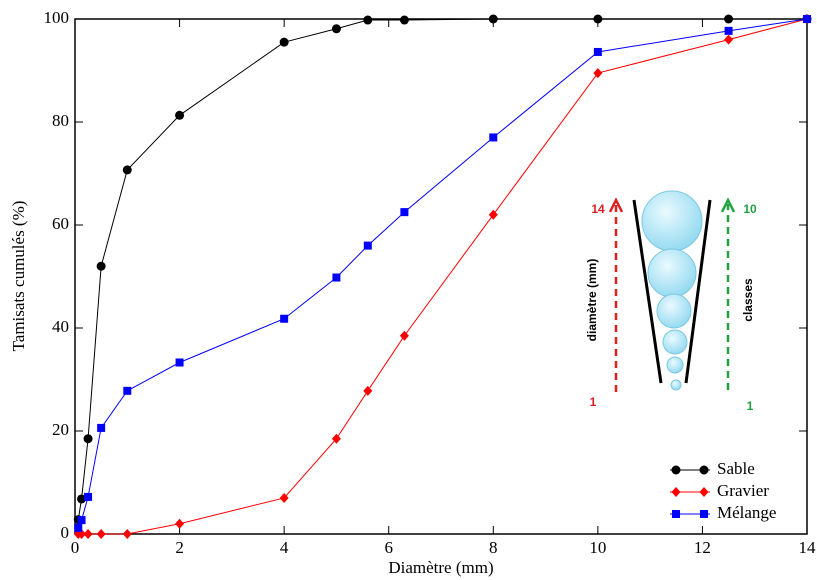 The height and width of the screenshot is (580, 817). I want to click on y-tick-label: 0, so click(65, 532).